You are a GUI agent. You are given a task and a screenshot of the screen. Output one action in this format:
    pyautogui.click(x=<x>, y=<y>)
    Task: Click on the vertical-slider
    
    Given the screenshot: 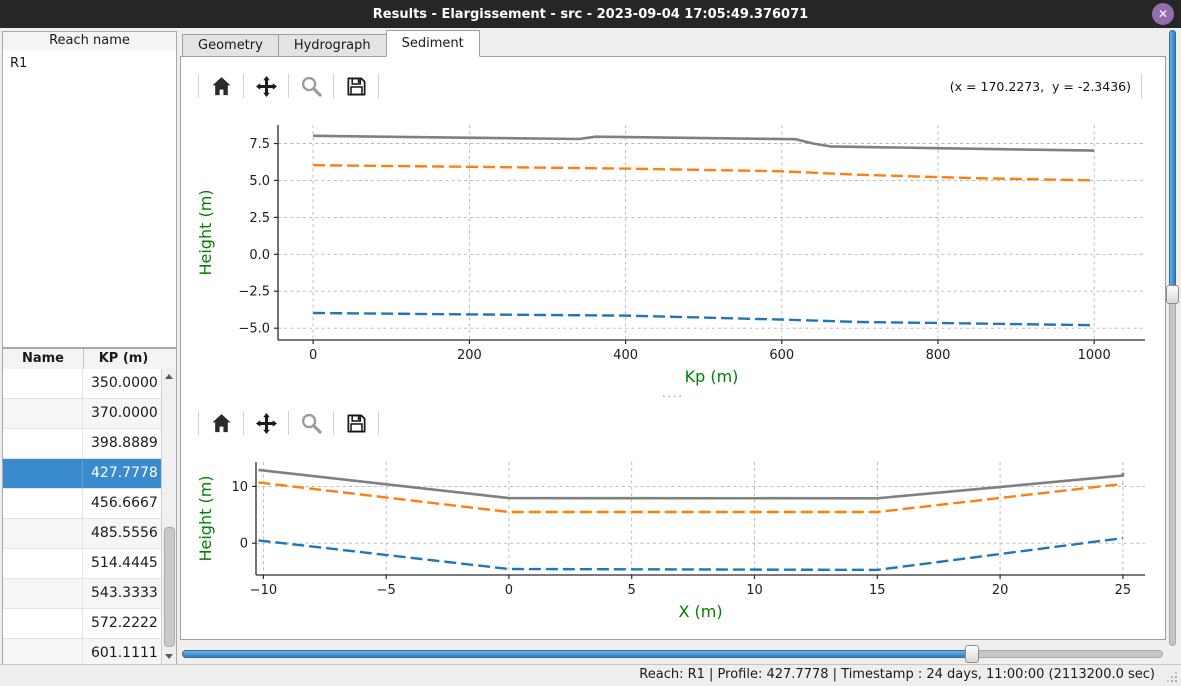 What is the action you would take?
    pyautogui.click(x=1172, y=338)
    